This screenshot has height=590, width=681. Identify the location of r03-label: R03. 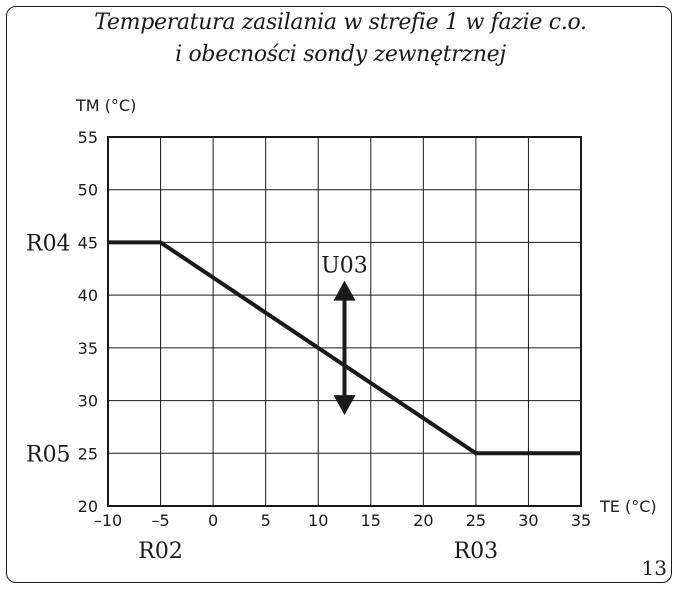
(476, 551).